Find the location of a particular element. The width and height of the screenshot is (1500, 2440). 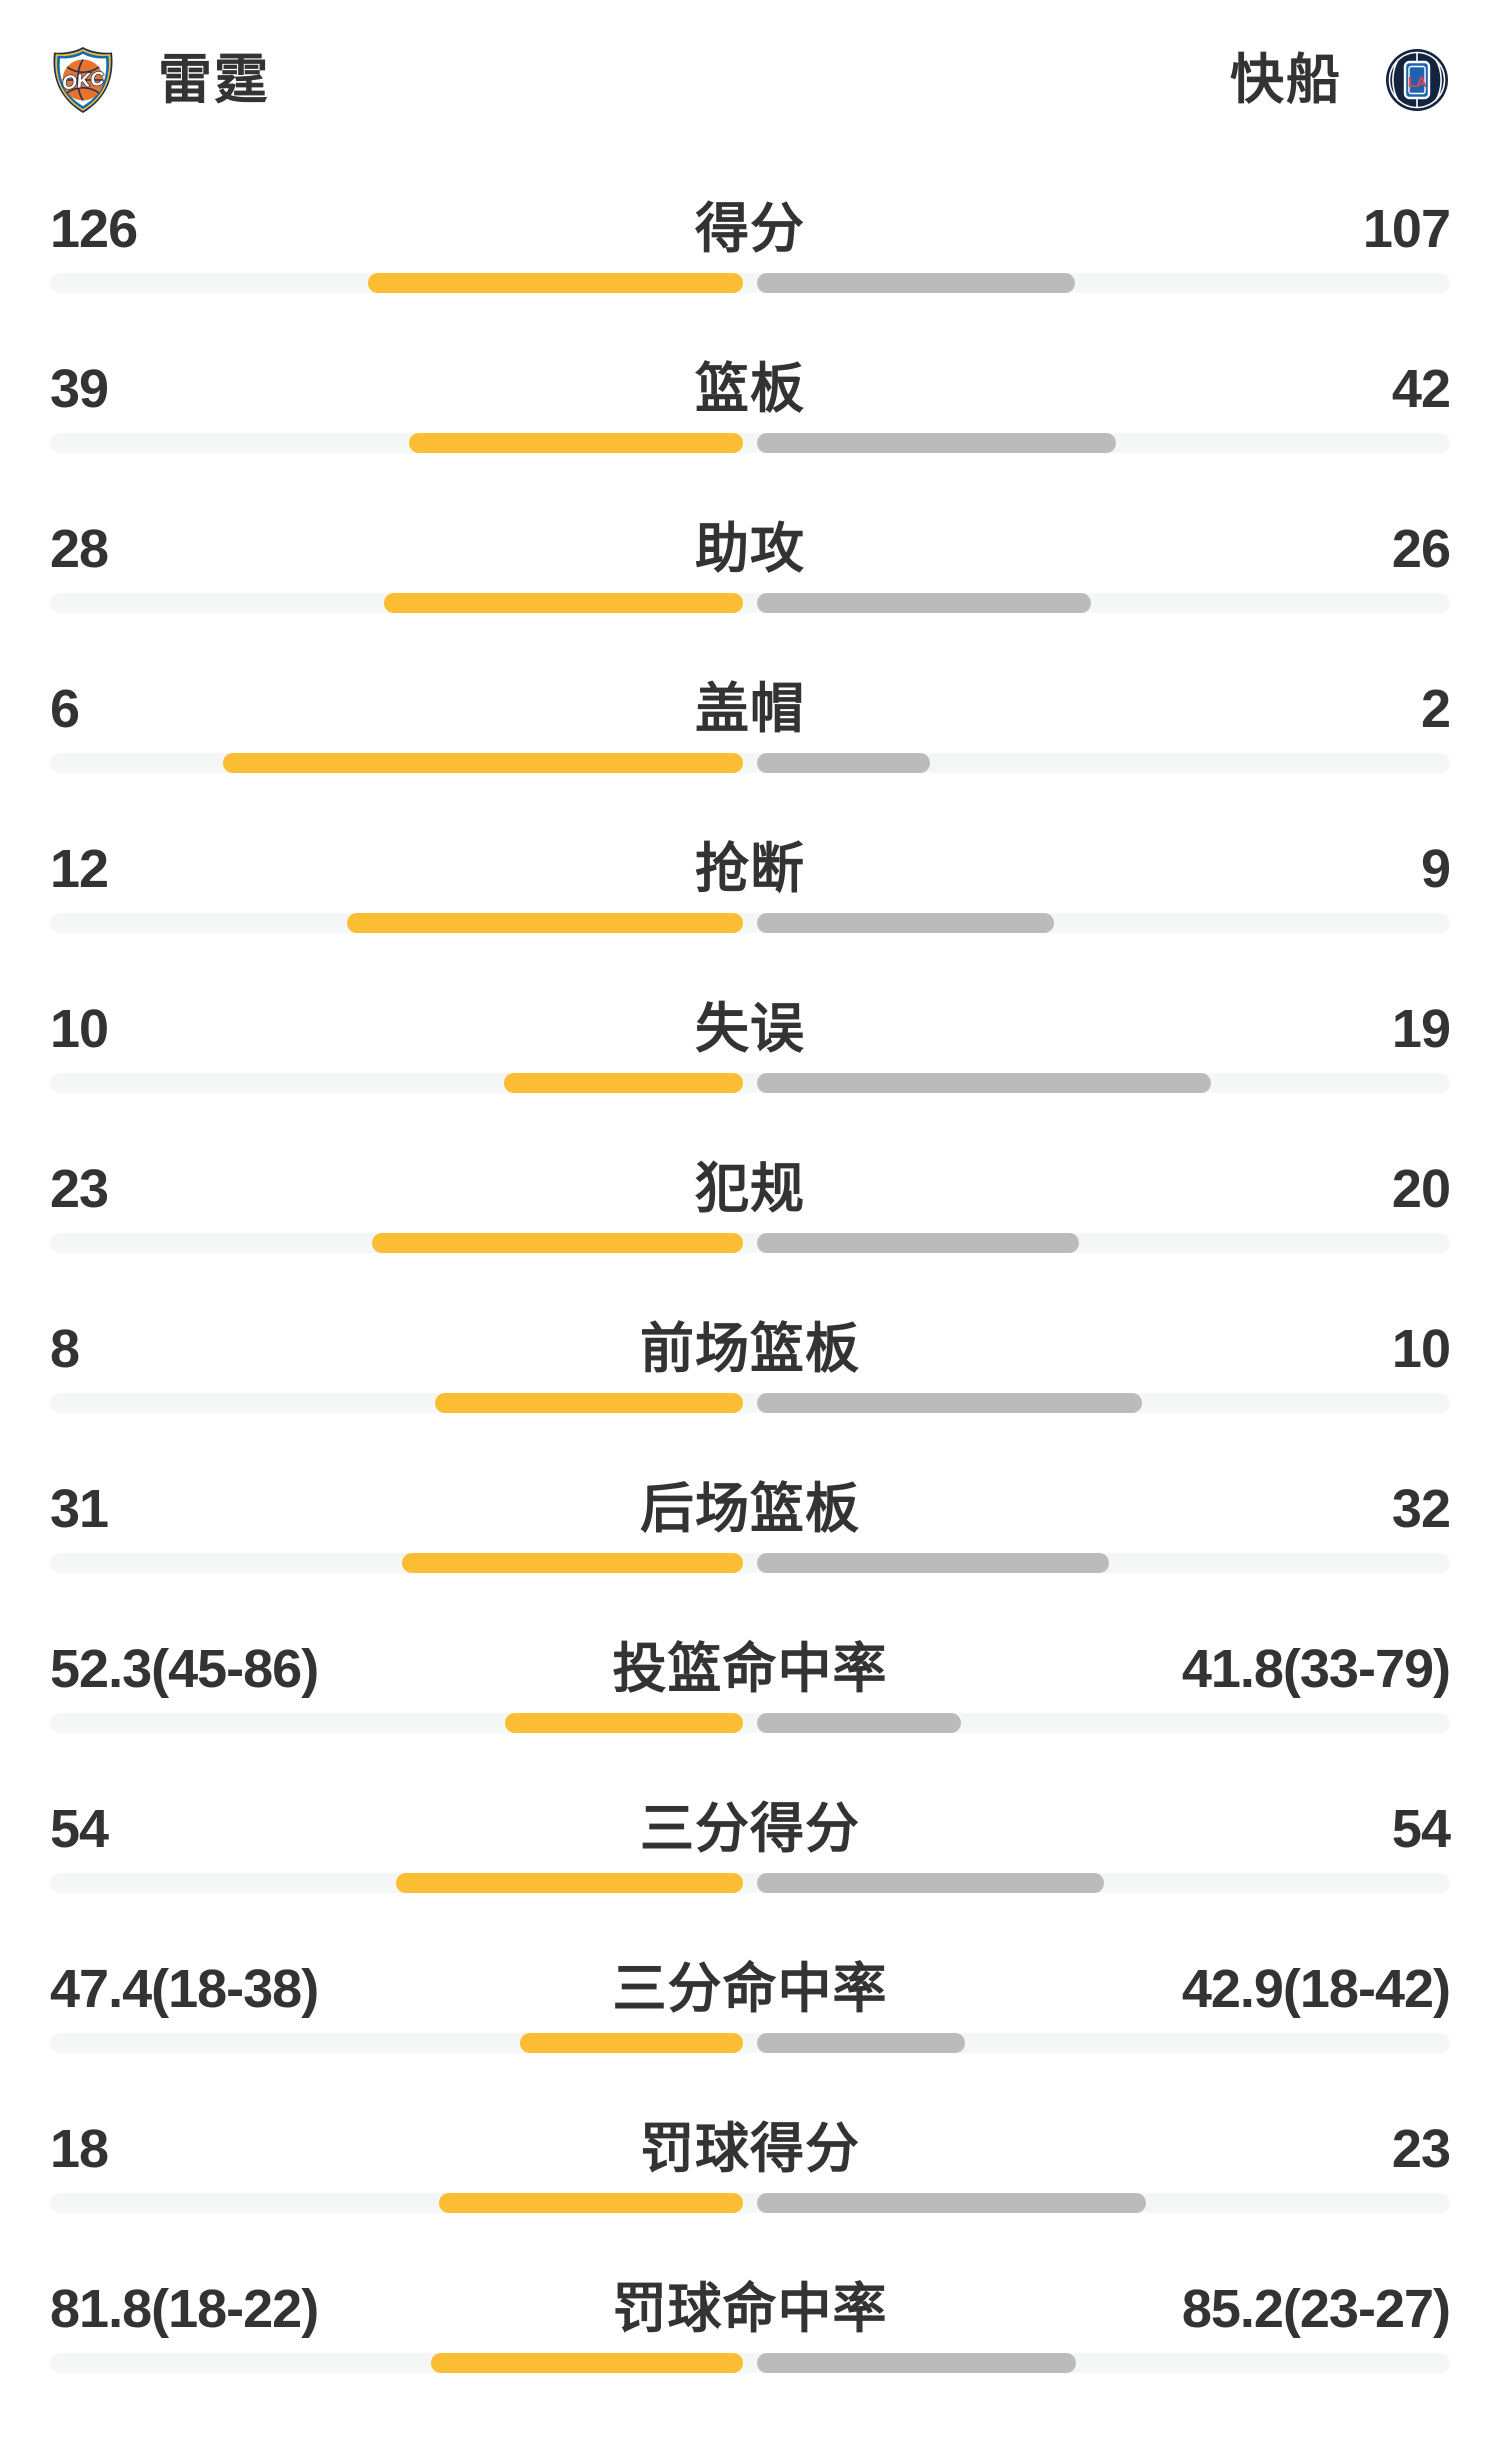

stat-row: 10 失误 19 is located at coordinates (750, 1080).